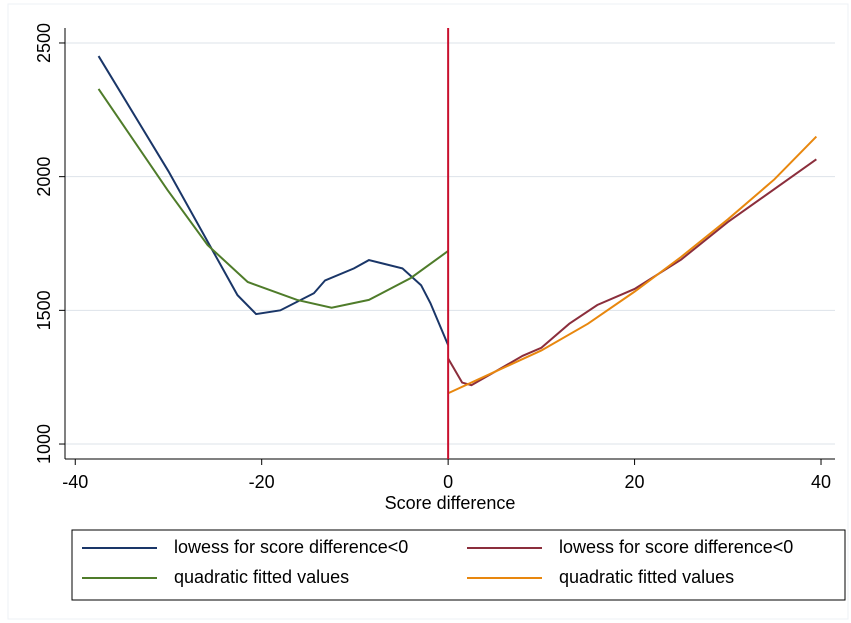 The width and height of the screenshot is (851, 623). What do you see at coordinates (458, 565) in the screenshot?
I see `legend-box` at bounding box center [458, 565].